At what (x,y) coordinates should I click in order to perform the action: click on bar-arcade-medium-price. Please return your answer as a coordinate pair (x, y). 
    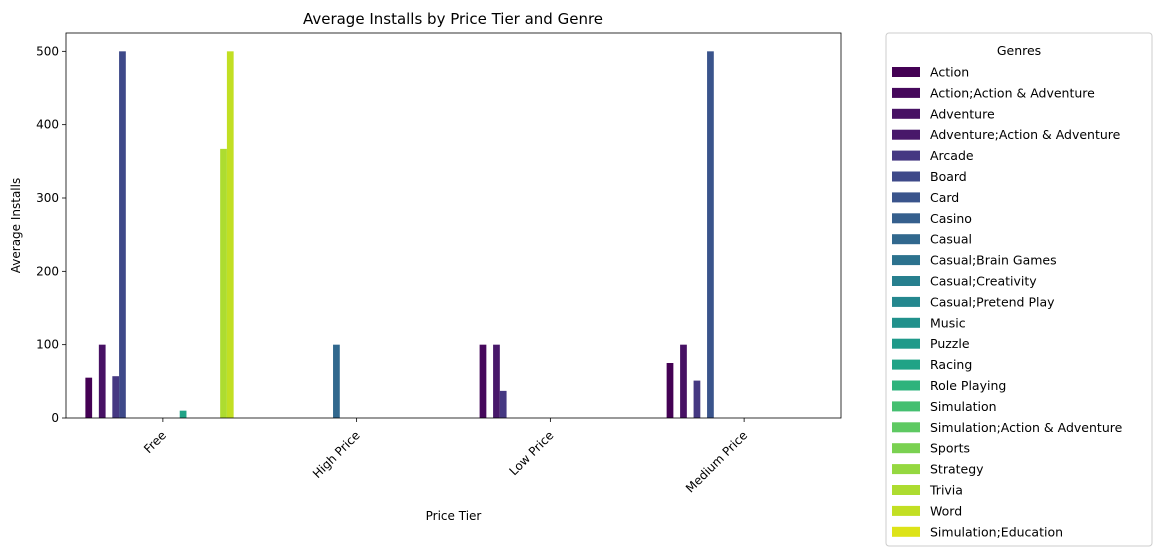
    Looking at the image, I should click on (697, 399).